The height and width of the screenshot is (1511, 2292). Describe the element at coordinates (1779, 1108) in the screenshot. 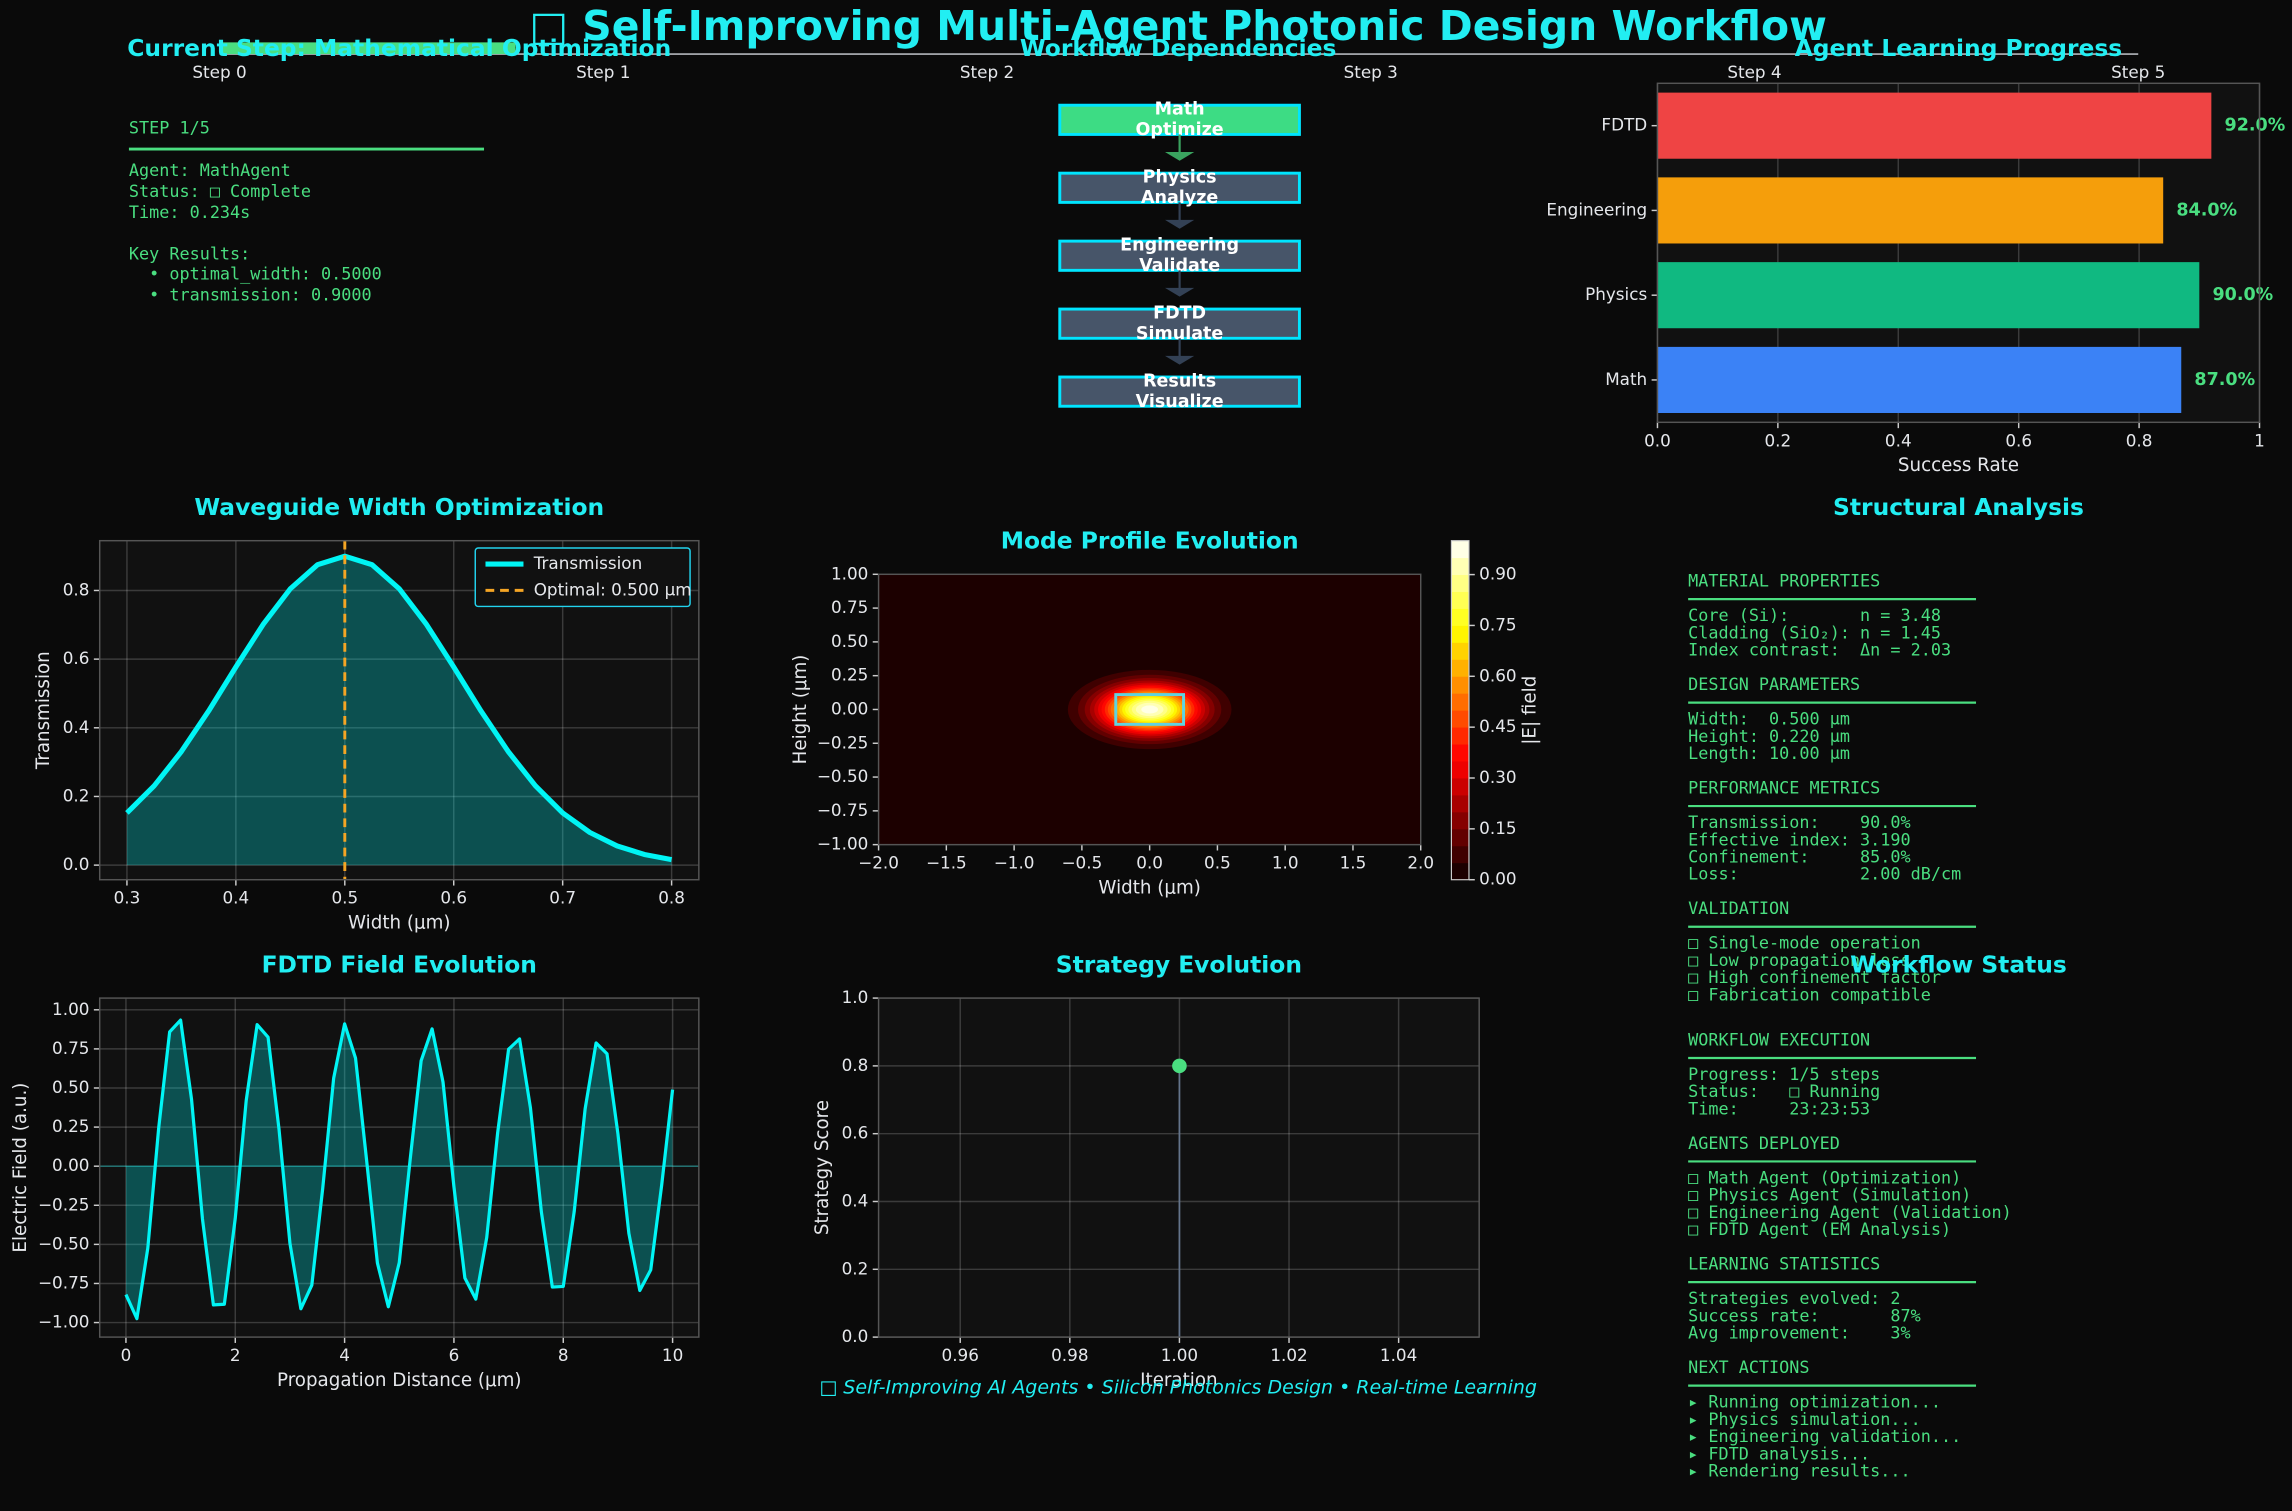

I see `section-line: Time: 23:23:53` at that location.